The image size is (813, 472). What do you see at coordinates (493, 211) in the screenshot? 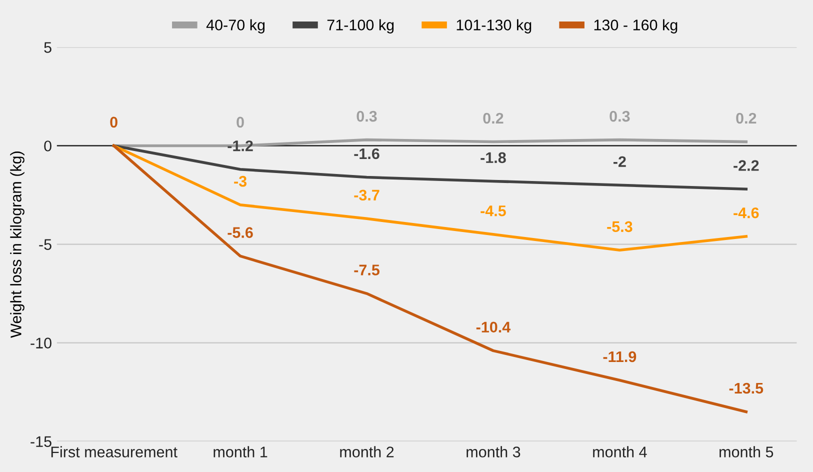
I see `data-label: -4.5` at bounding box center [493, 211].